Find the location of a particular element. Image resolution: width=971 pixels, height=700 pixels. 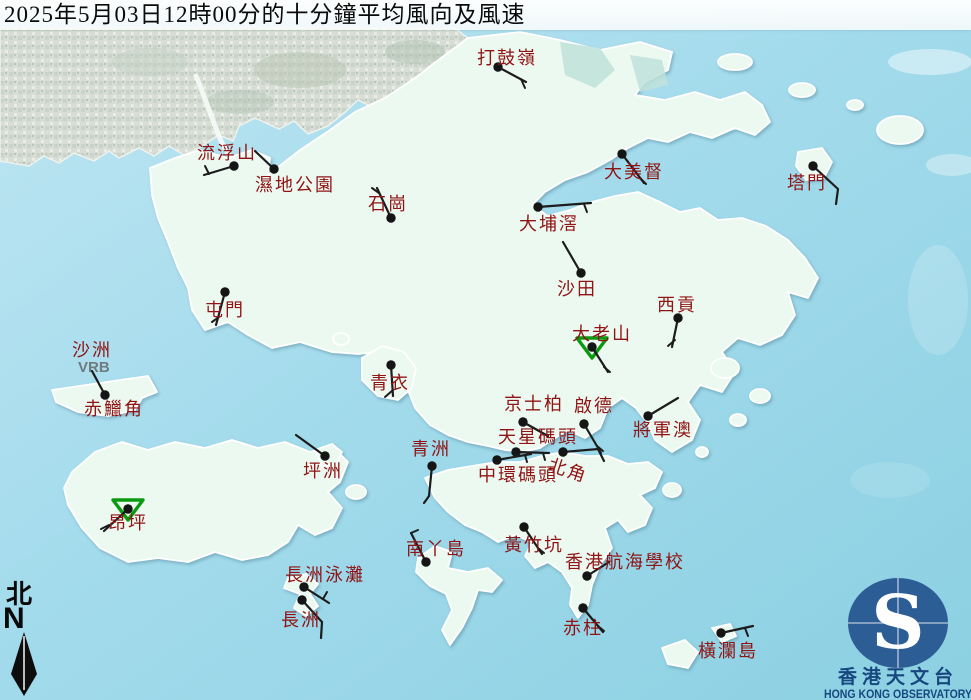

station-label: 啟德 is located at coordinates (594, 406).